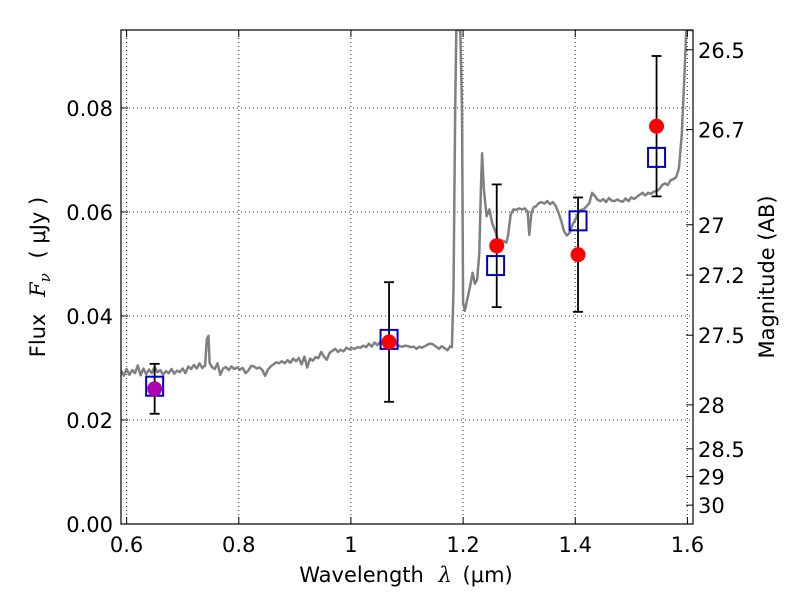 The width and height of the screenshot is (800, 600). I want to click on y2-tick-label: 30, so click(711, 506).